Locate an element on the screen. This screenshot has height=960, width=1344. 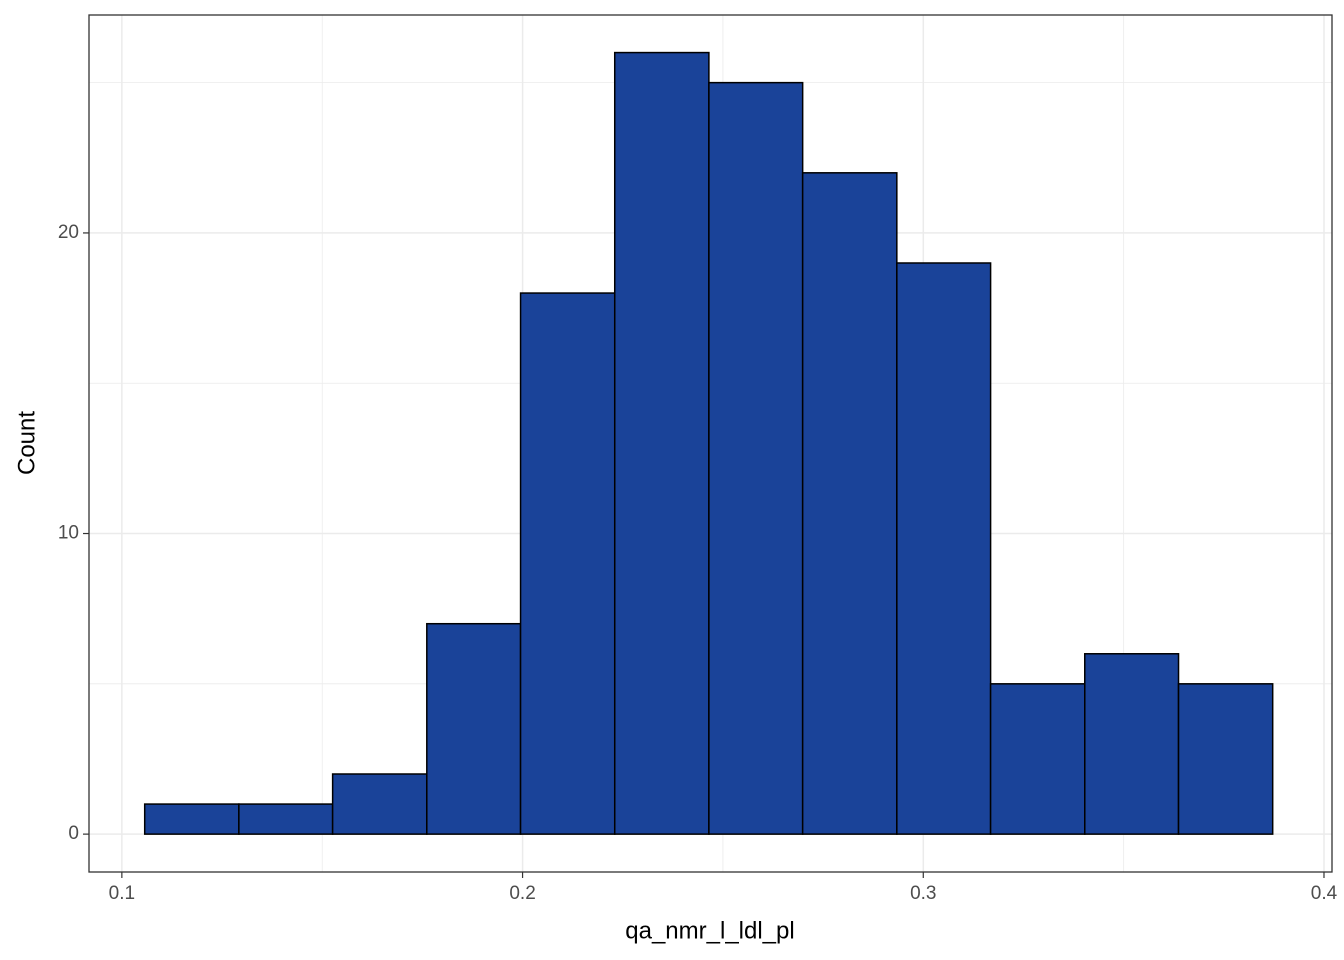
y-tick-label: 0 is located at coordinates (73, 833).